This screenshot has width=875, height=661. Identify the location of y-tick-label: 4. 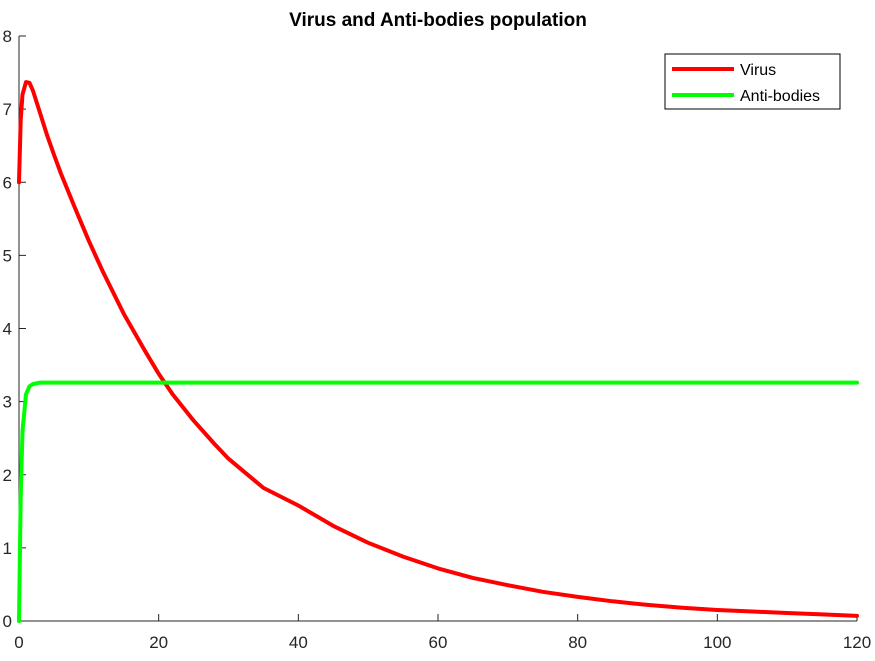
(7, 329).